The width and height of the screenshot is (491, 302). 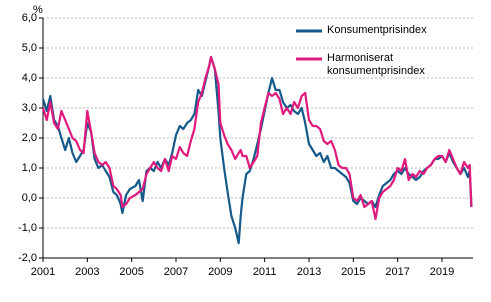 What do you see at coordinates (377, 30) in the screenshot?
I see `legend-label: Konsumentprisindex` at bounding box center [377, 30].